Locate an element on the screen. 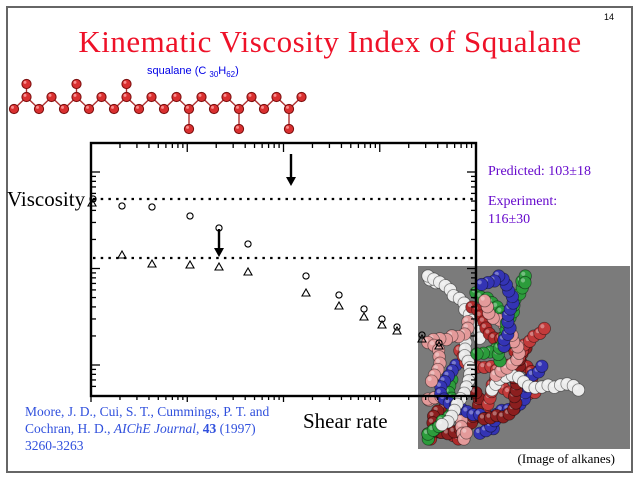 The height and width of the screenshot is (480, 640). citation-line2-authors: Cochran, H. D., is located at coordinates (69, 428).